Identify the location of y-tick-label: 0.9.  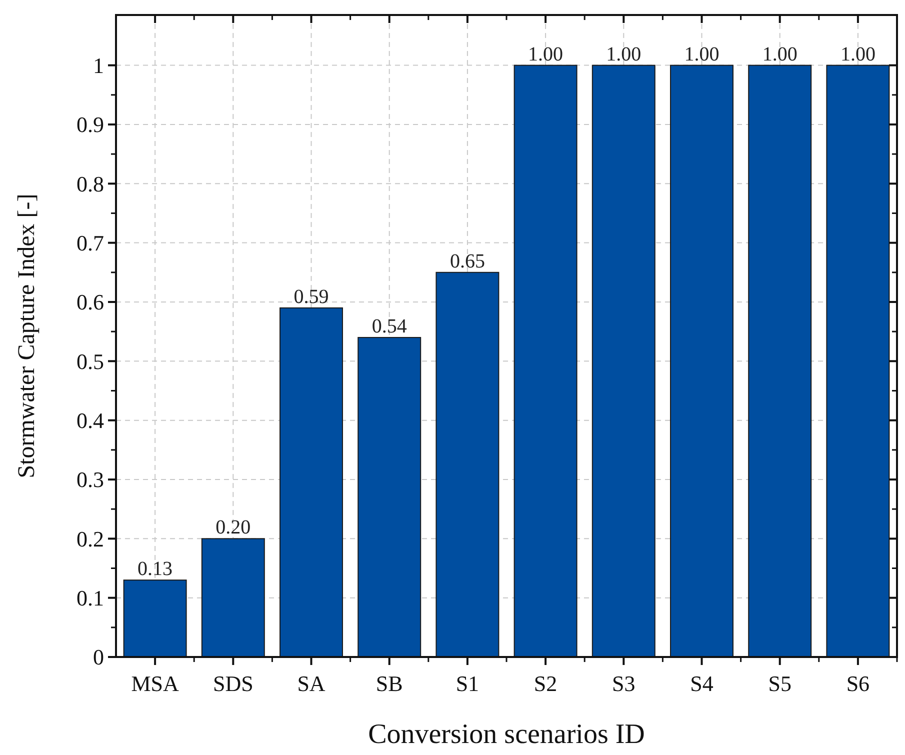
(90, 125).